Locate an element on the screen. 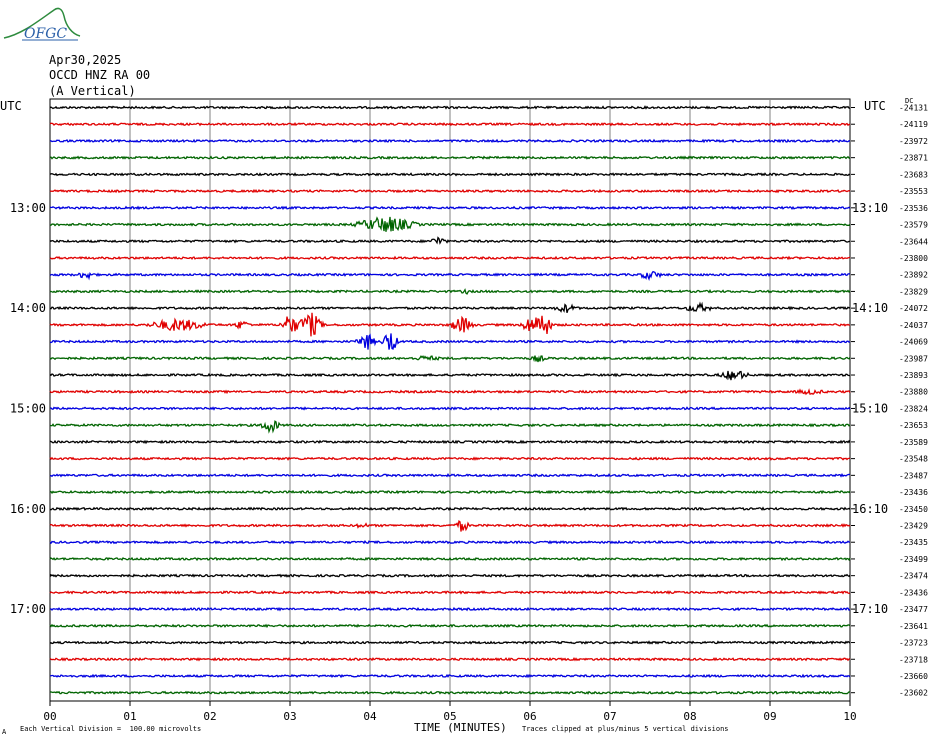  row-value-label: -23474 is located at coordinates (913, 576).